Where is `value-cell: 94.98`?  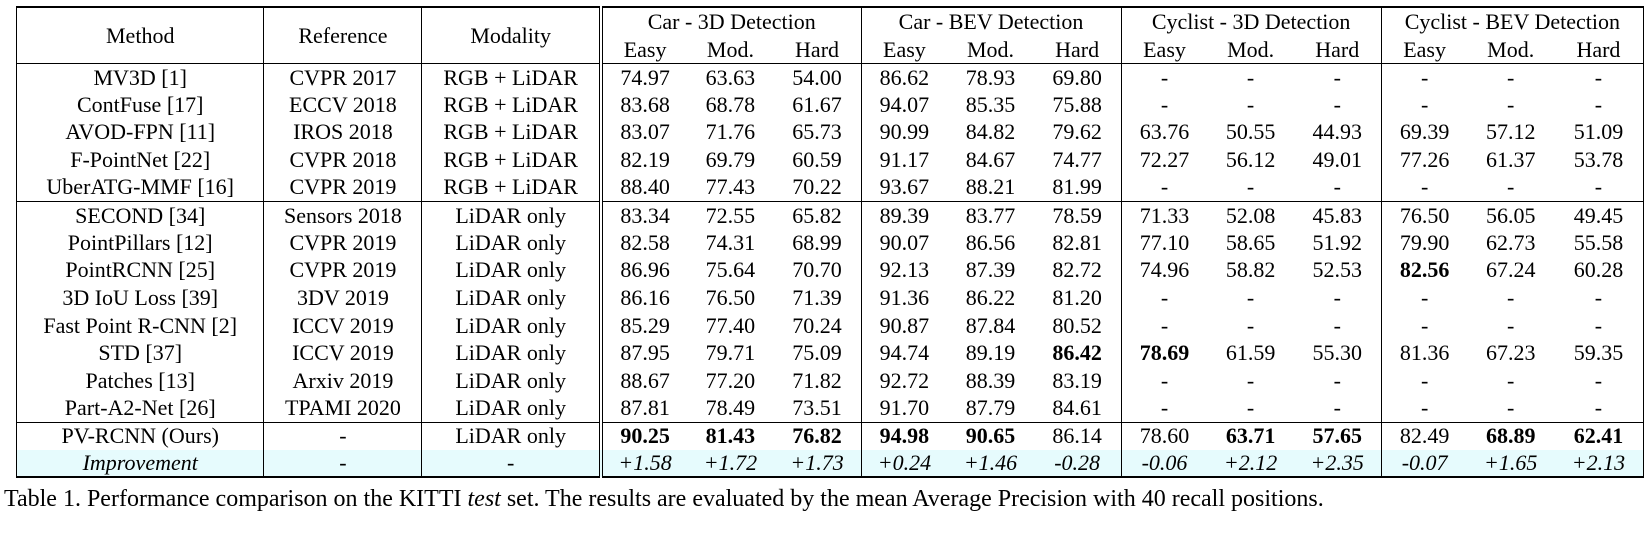
value-cell: 94.98 is located at coordinates (904, 435).